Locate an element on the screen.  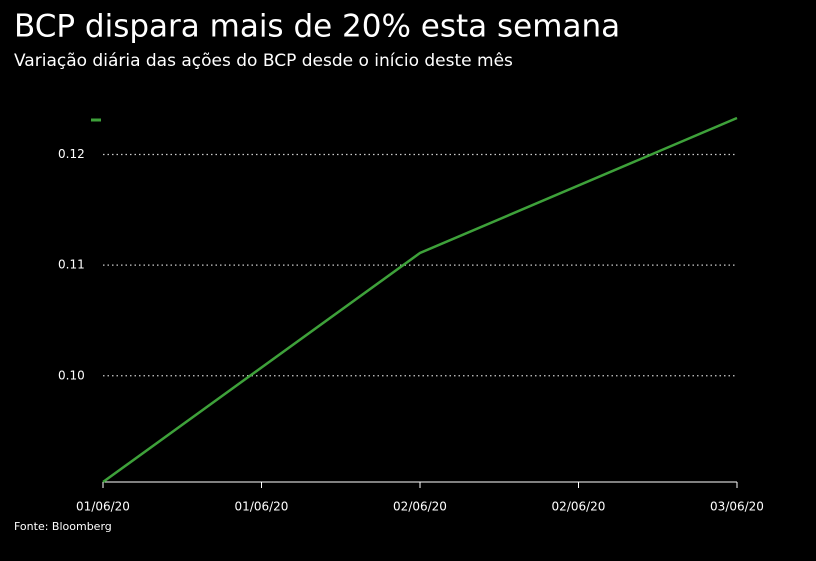
y-tick-label: 0.11 is located at coordinates (71, 265).